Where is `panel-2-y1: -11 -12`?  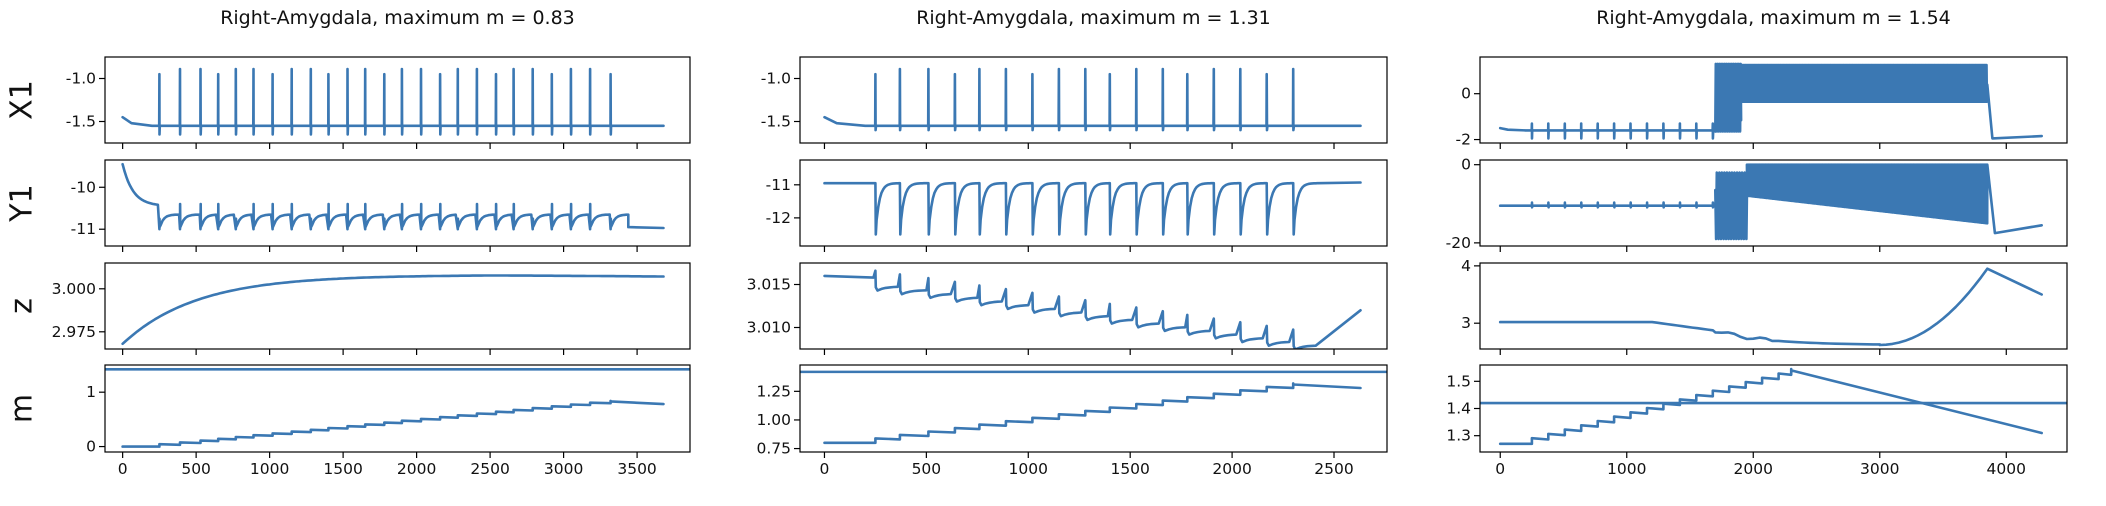 panel-2-y1: -11 -12 is located at coordinates (1077, 205).